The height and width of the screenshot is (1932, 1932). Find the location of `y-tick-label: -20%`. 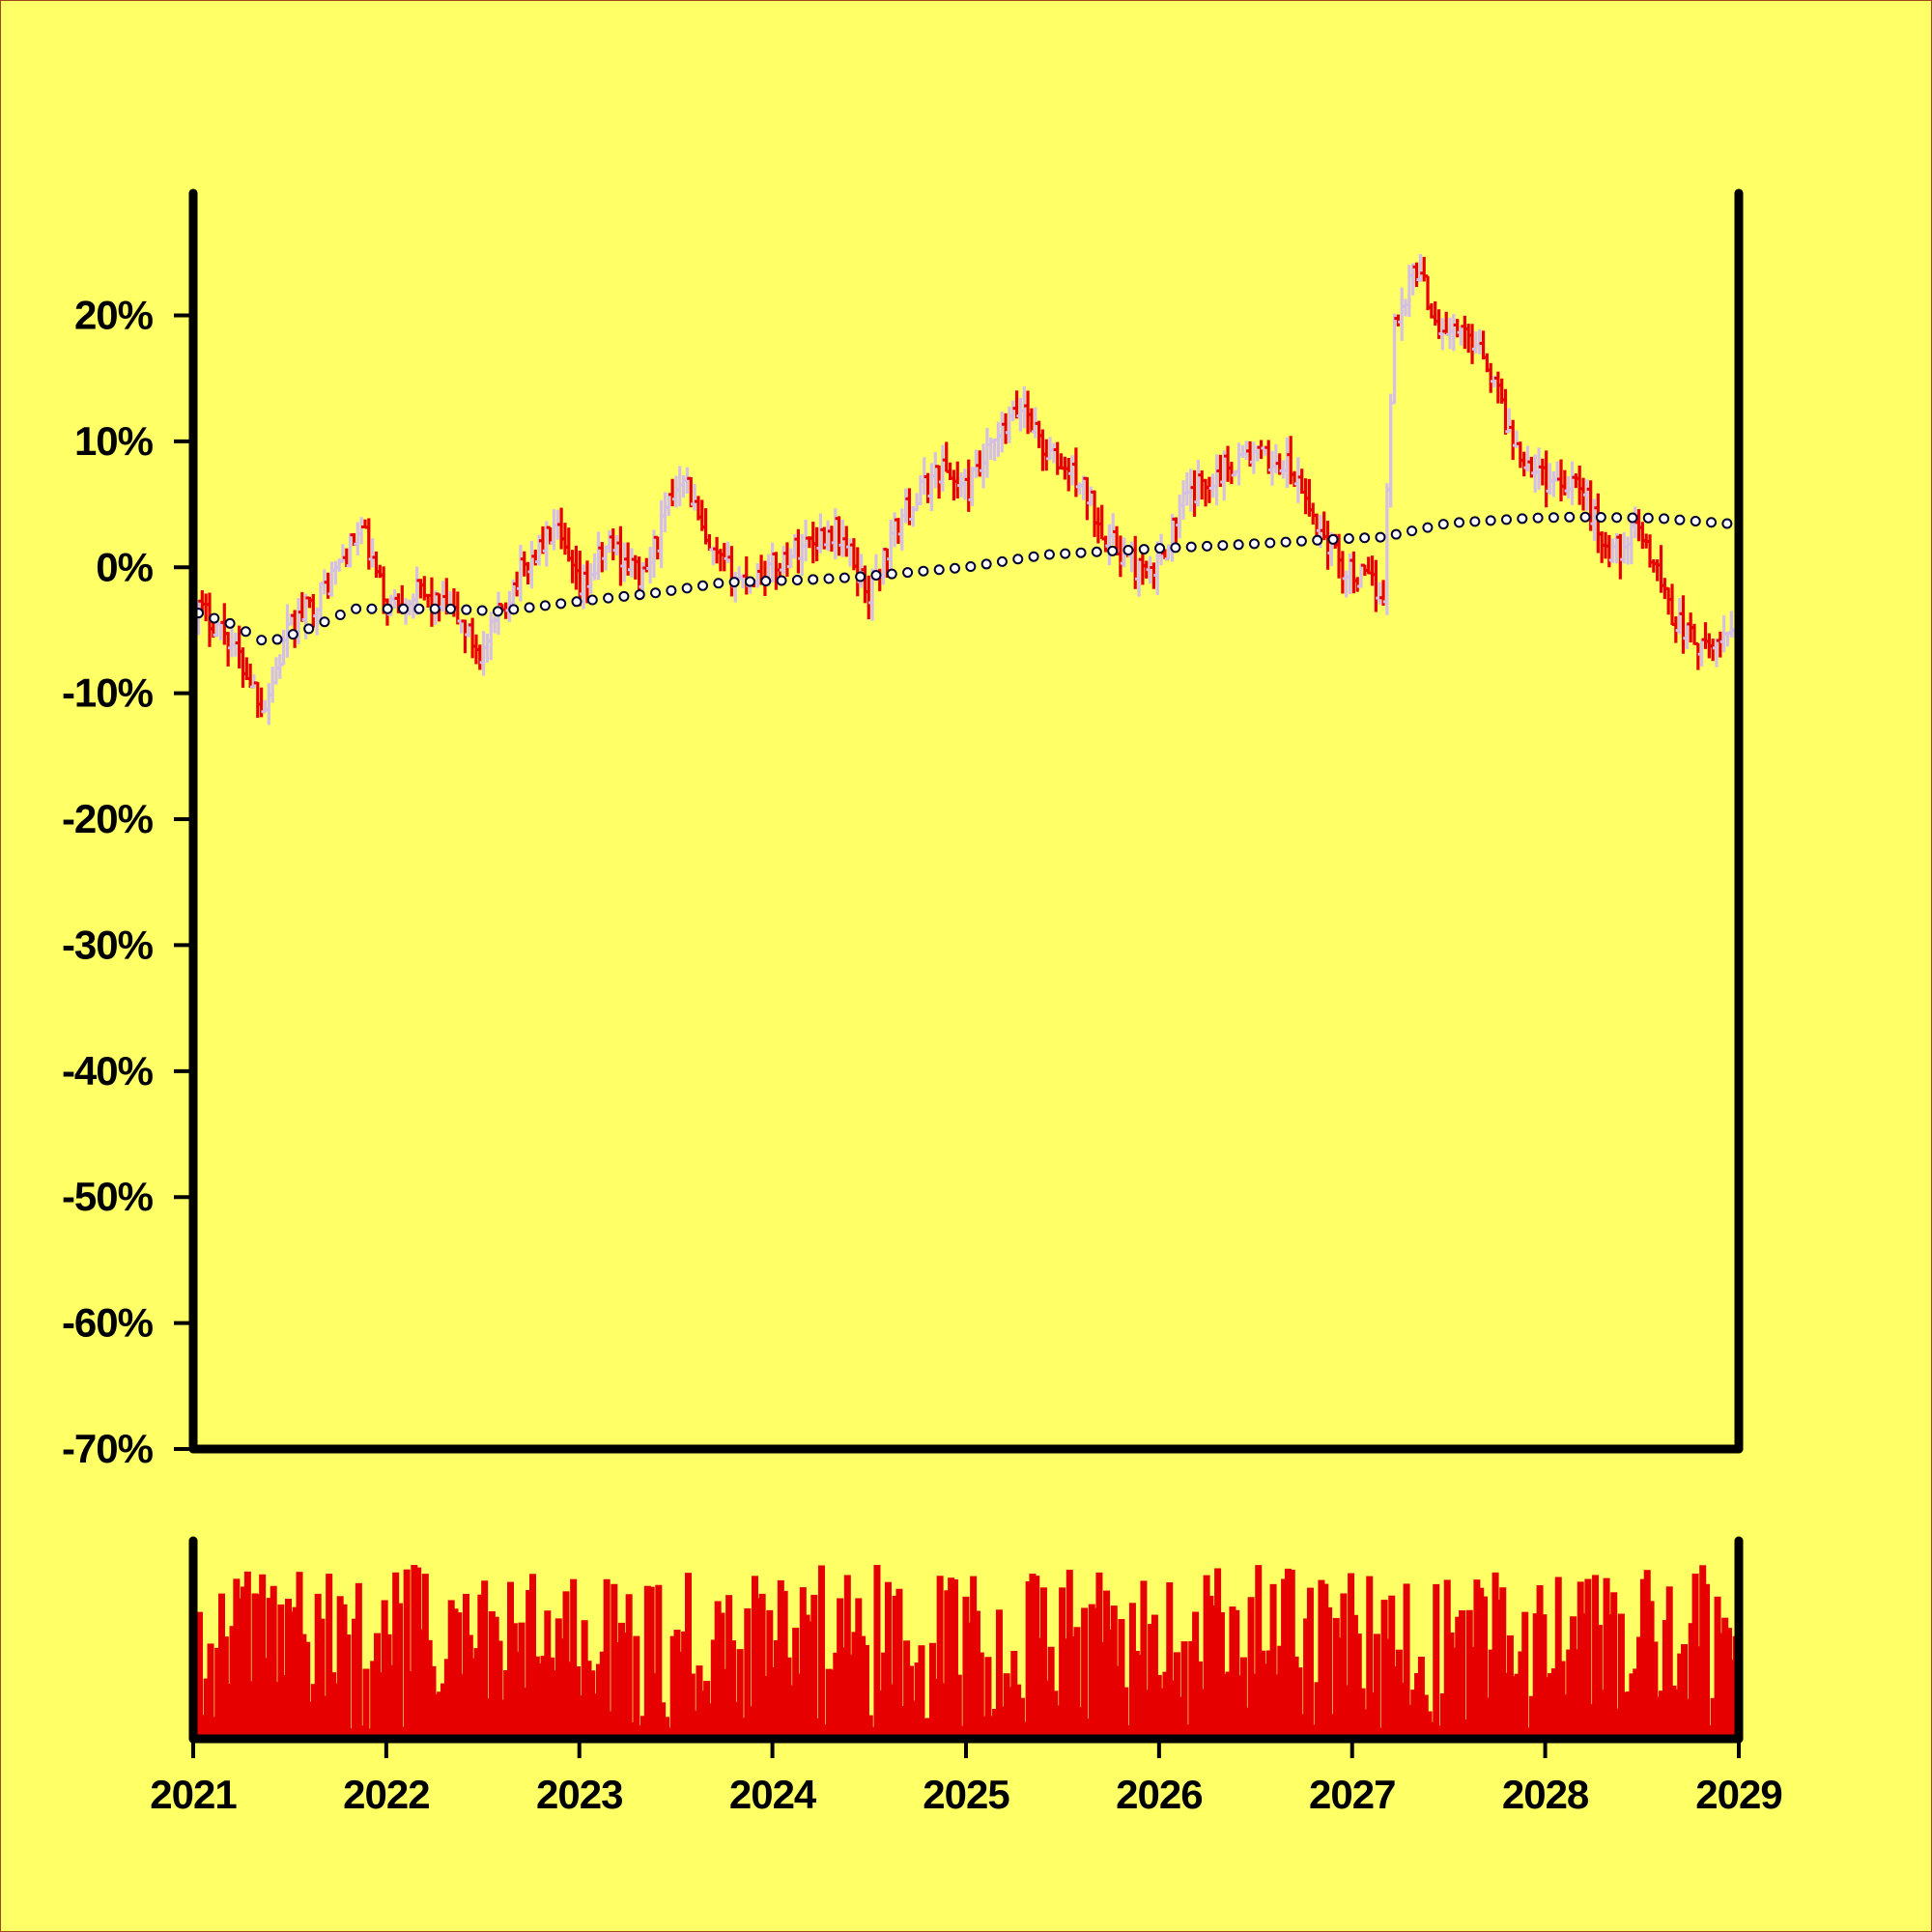

y-tick-label: -20% is located at coordinates (108, 818).